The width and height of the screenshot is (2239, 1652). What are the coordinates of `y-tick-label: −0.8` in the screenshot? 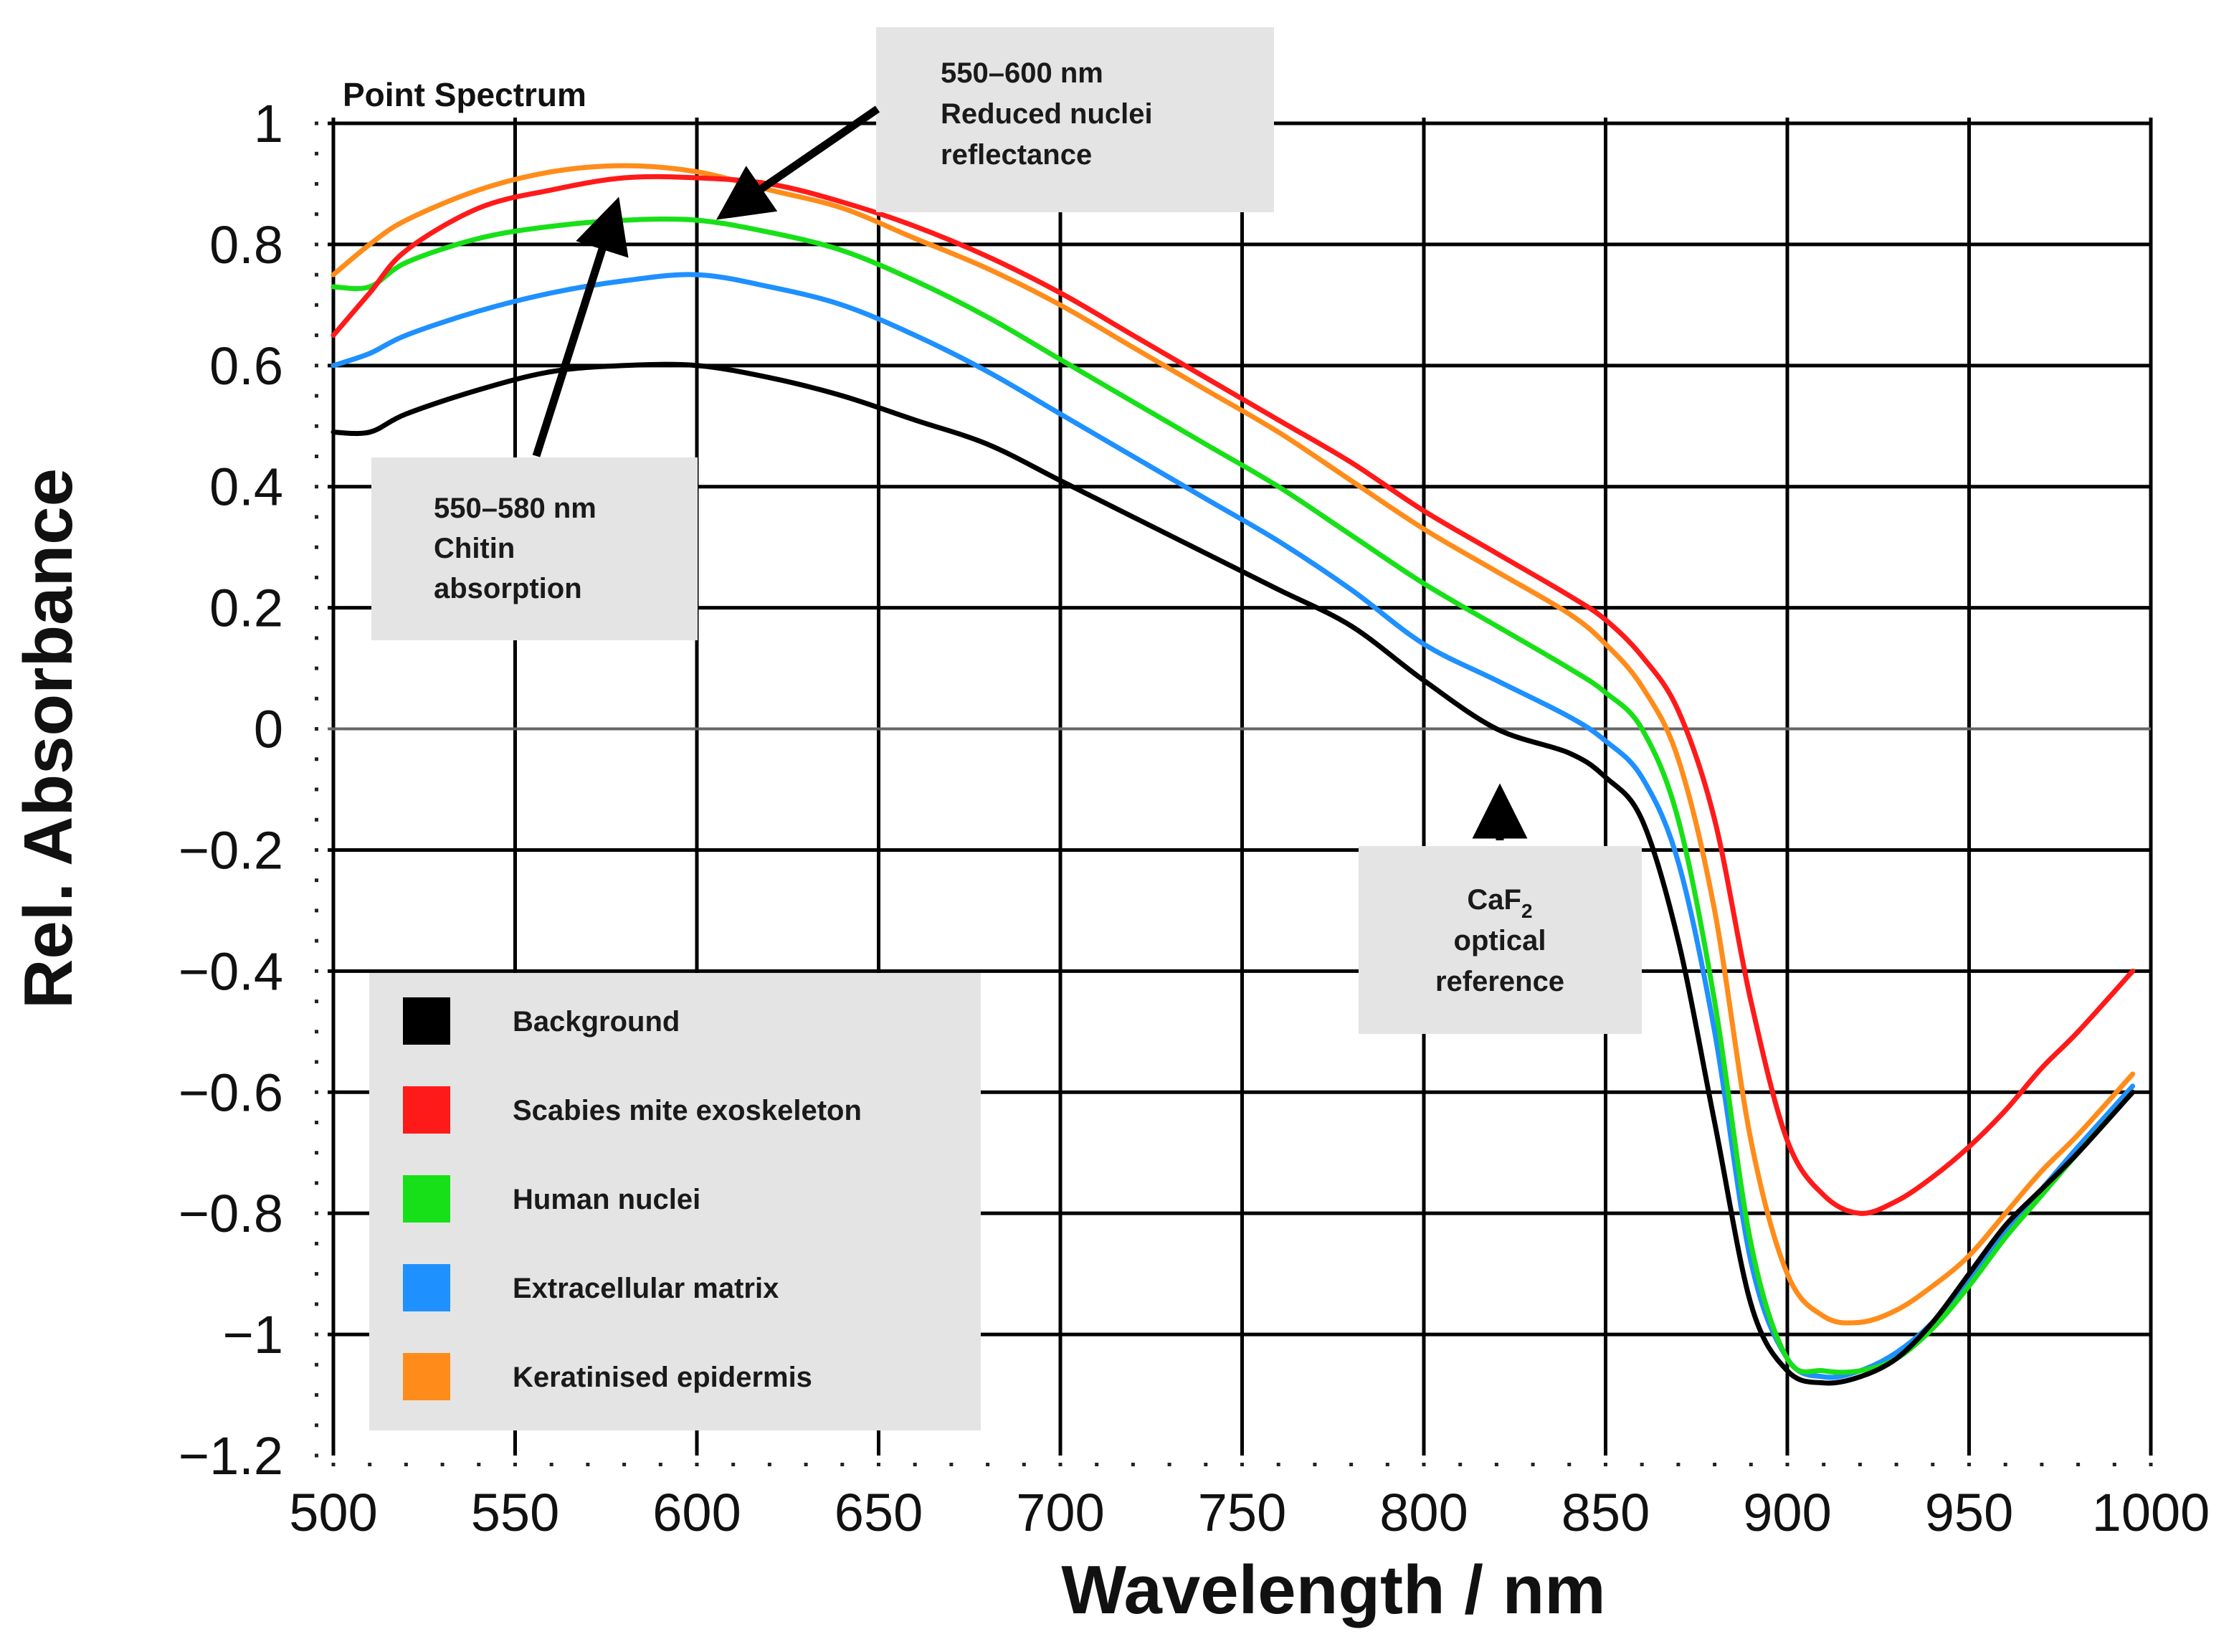 It's located at (231, 1213).